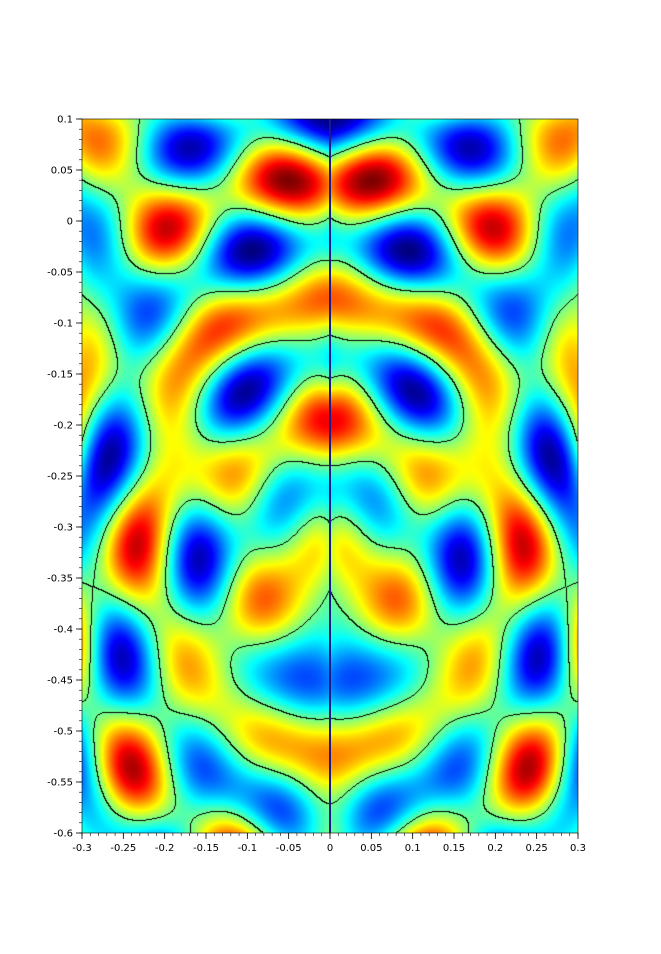  Describe the element at coordinates (495, 848) in the screenshot. I see `x-tick-label: 0.2` at that location.